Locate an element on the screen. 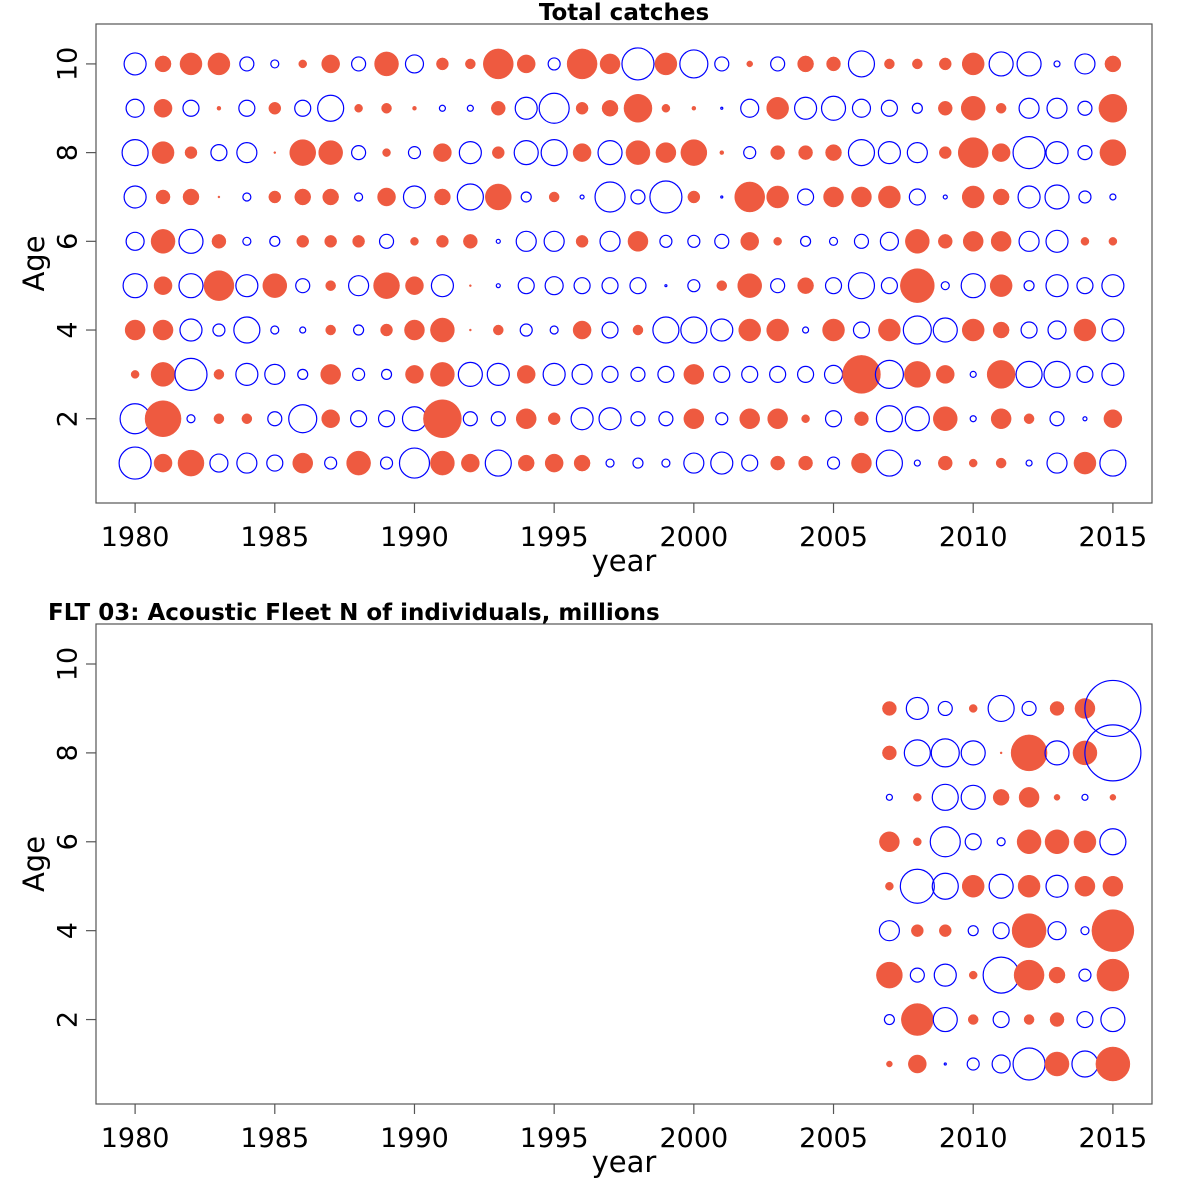 This screenshot has width=1200, height=1200. bubble-marks is located at coordinates (1009, 880).